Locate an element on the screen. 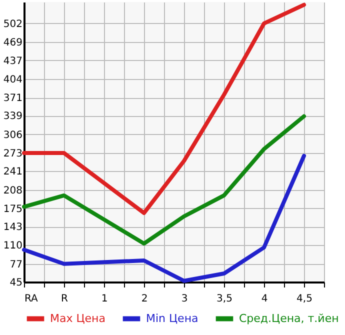 The width and height of the screenshot is (345, 335). y-tick-label: 143 is located at coordinates (12, 228).